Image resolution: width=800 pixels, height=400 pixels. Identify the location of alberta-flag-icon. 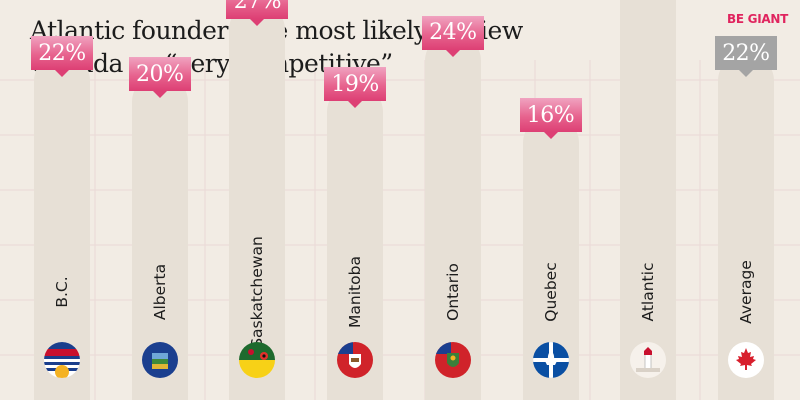
(159, 360).